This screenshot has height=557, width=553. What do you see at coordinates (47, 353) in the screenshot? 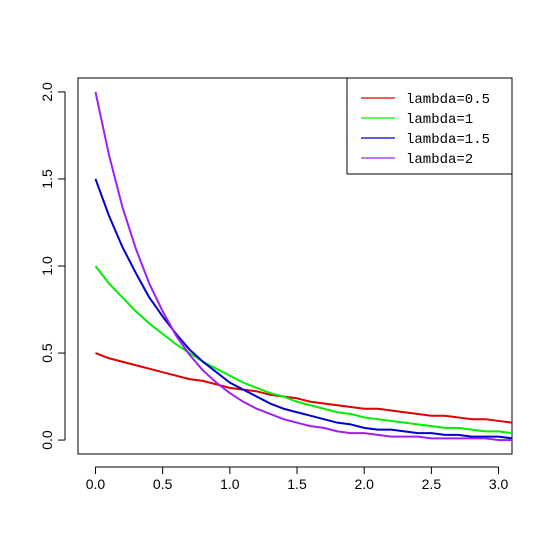
I see `y-tick-label: 0.5` at bounding box center [47, 353].